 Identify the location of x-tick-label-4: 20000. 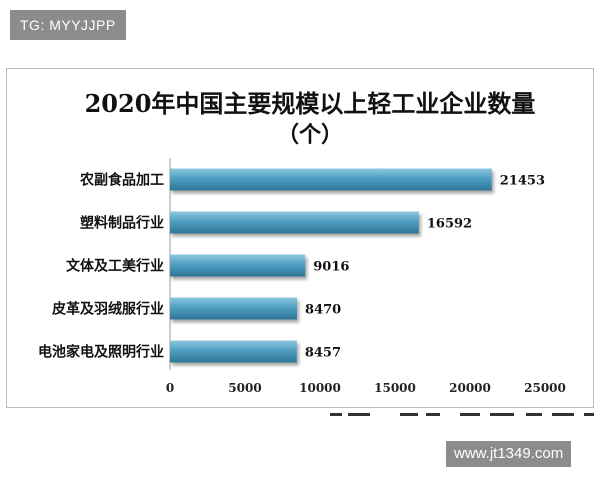
(470, 388).